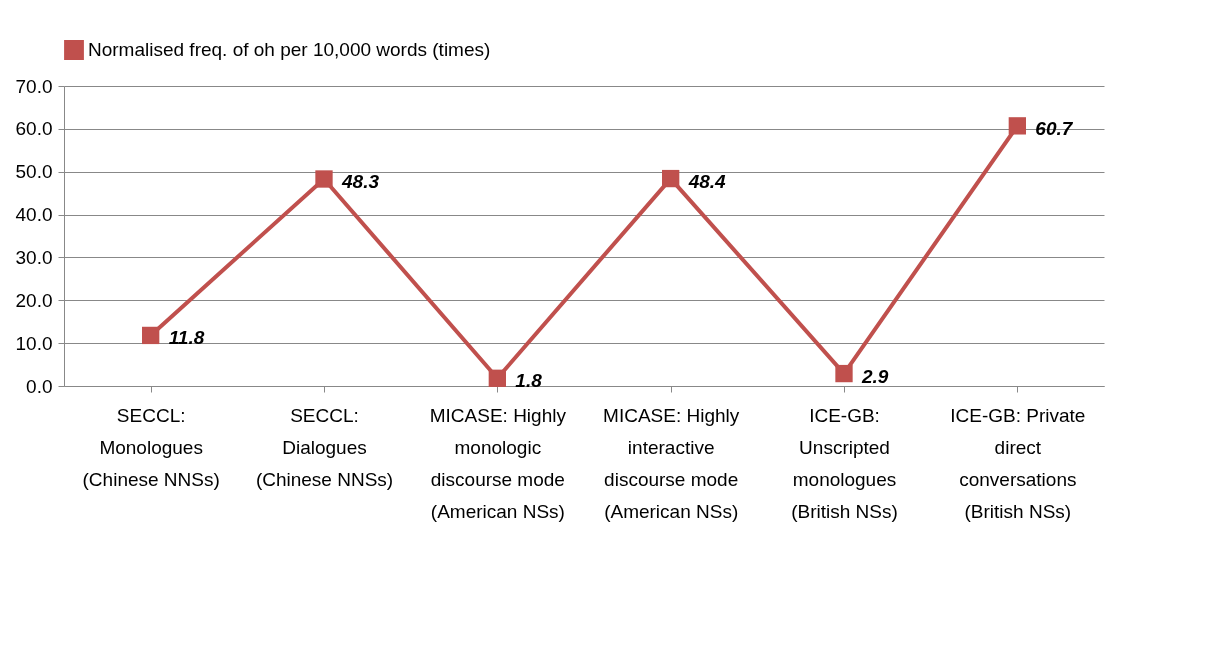 This screenshot has width=1213, height=664. I want to click on legend-label: Normalised freq. of oh per 10,000 words (times), so click(289, 49).